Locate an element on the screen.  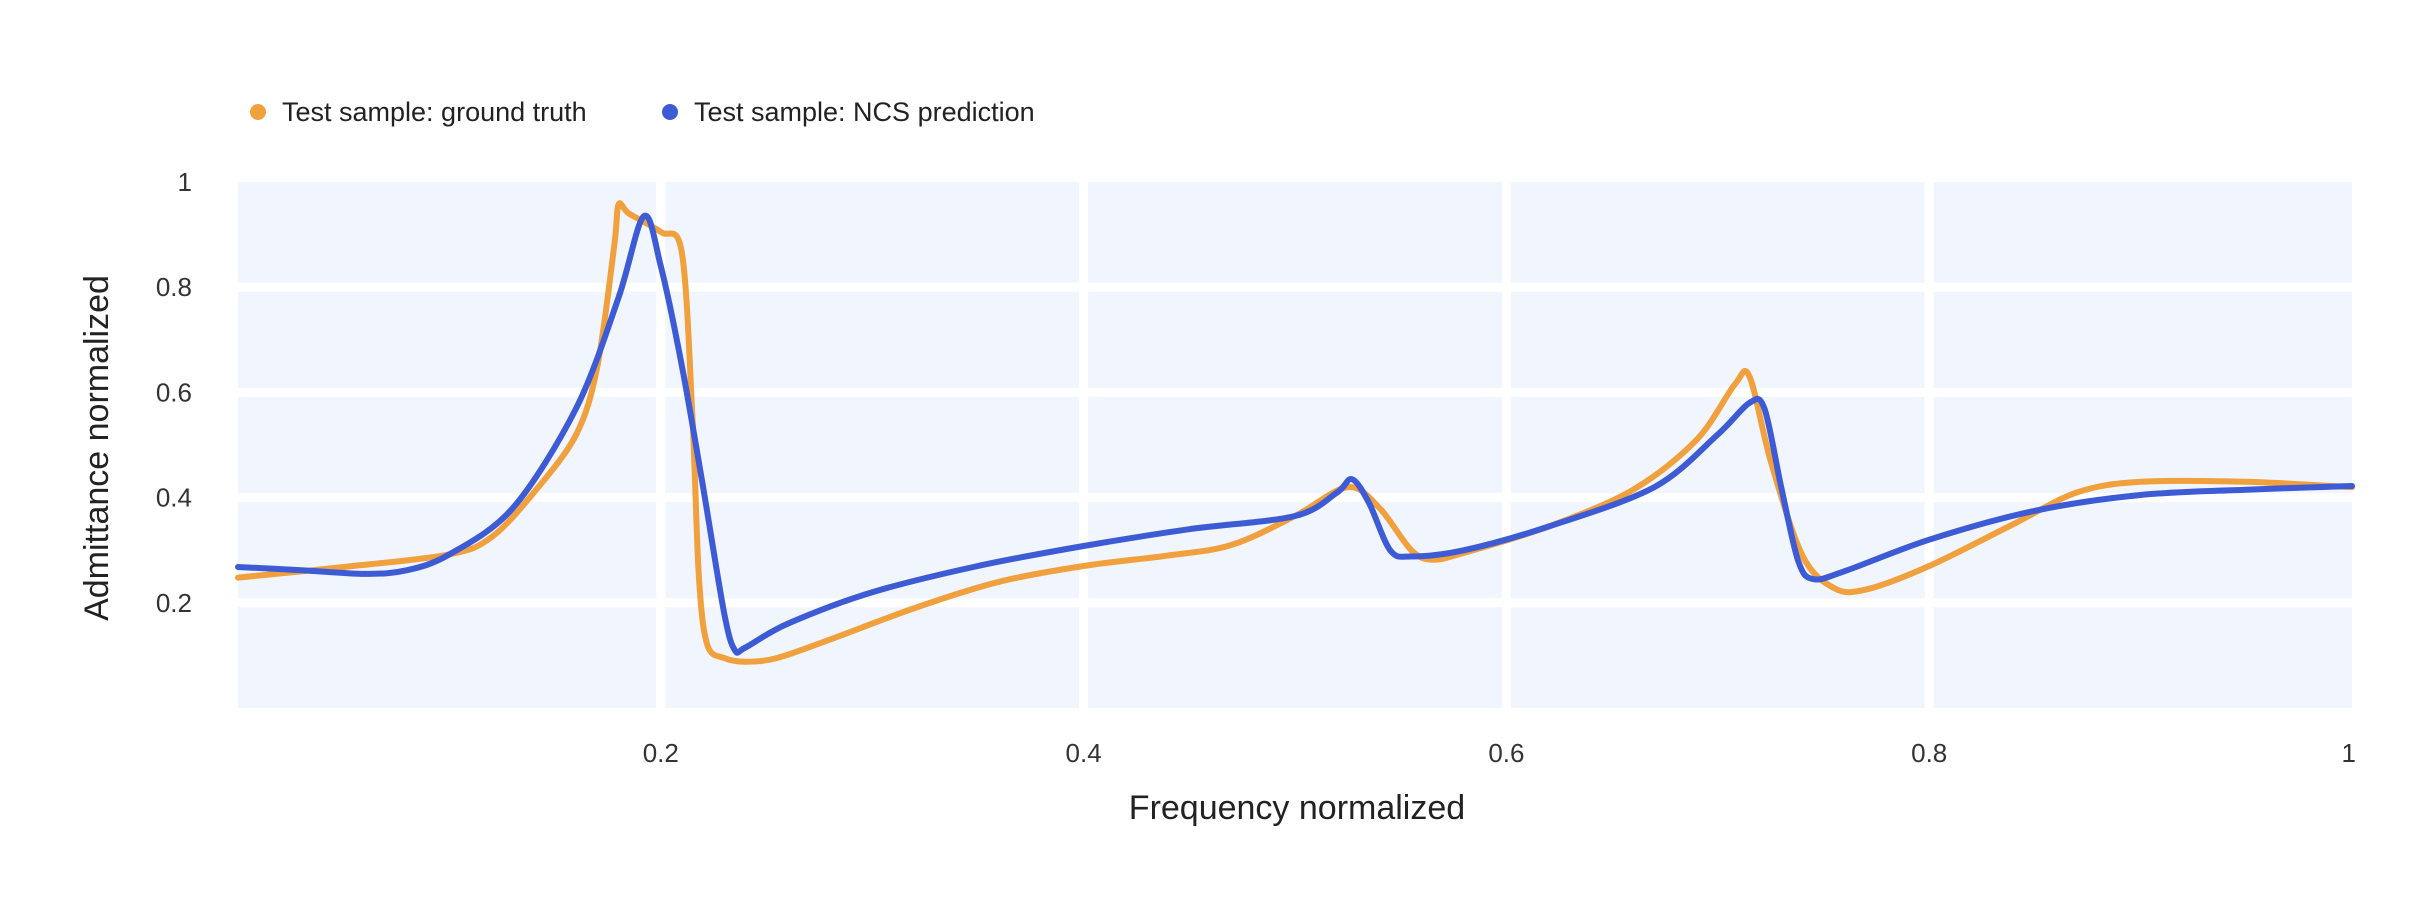
x-tick-label: 0.6 is located at coordinates (1506, 753).